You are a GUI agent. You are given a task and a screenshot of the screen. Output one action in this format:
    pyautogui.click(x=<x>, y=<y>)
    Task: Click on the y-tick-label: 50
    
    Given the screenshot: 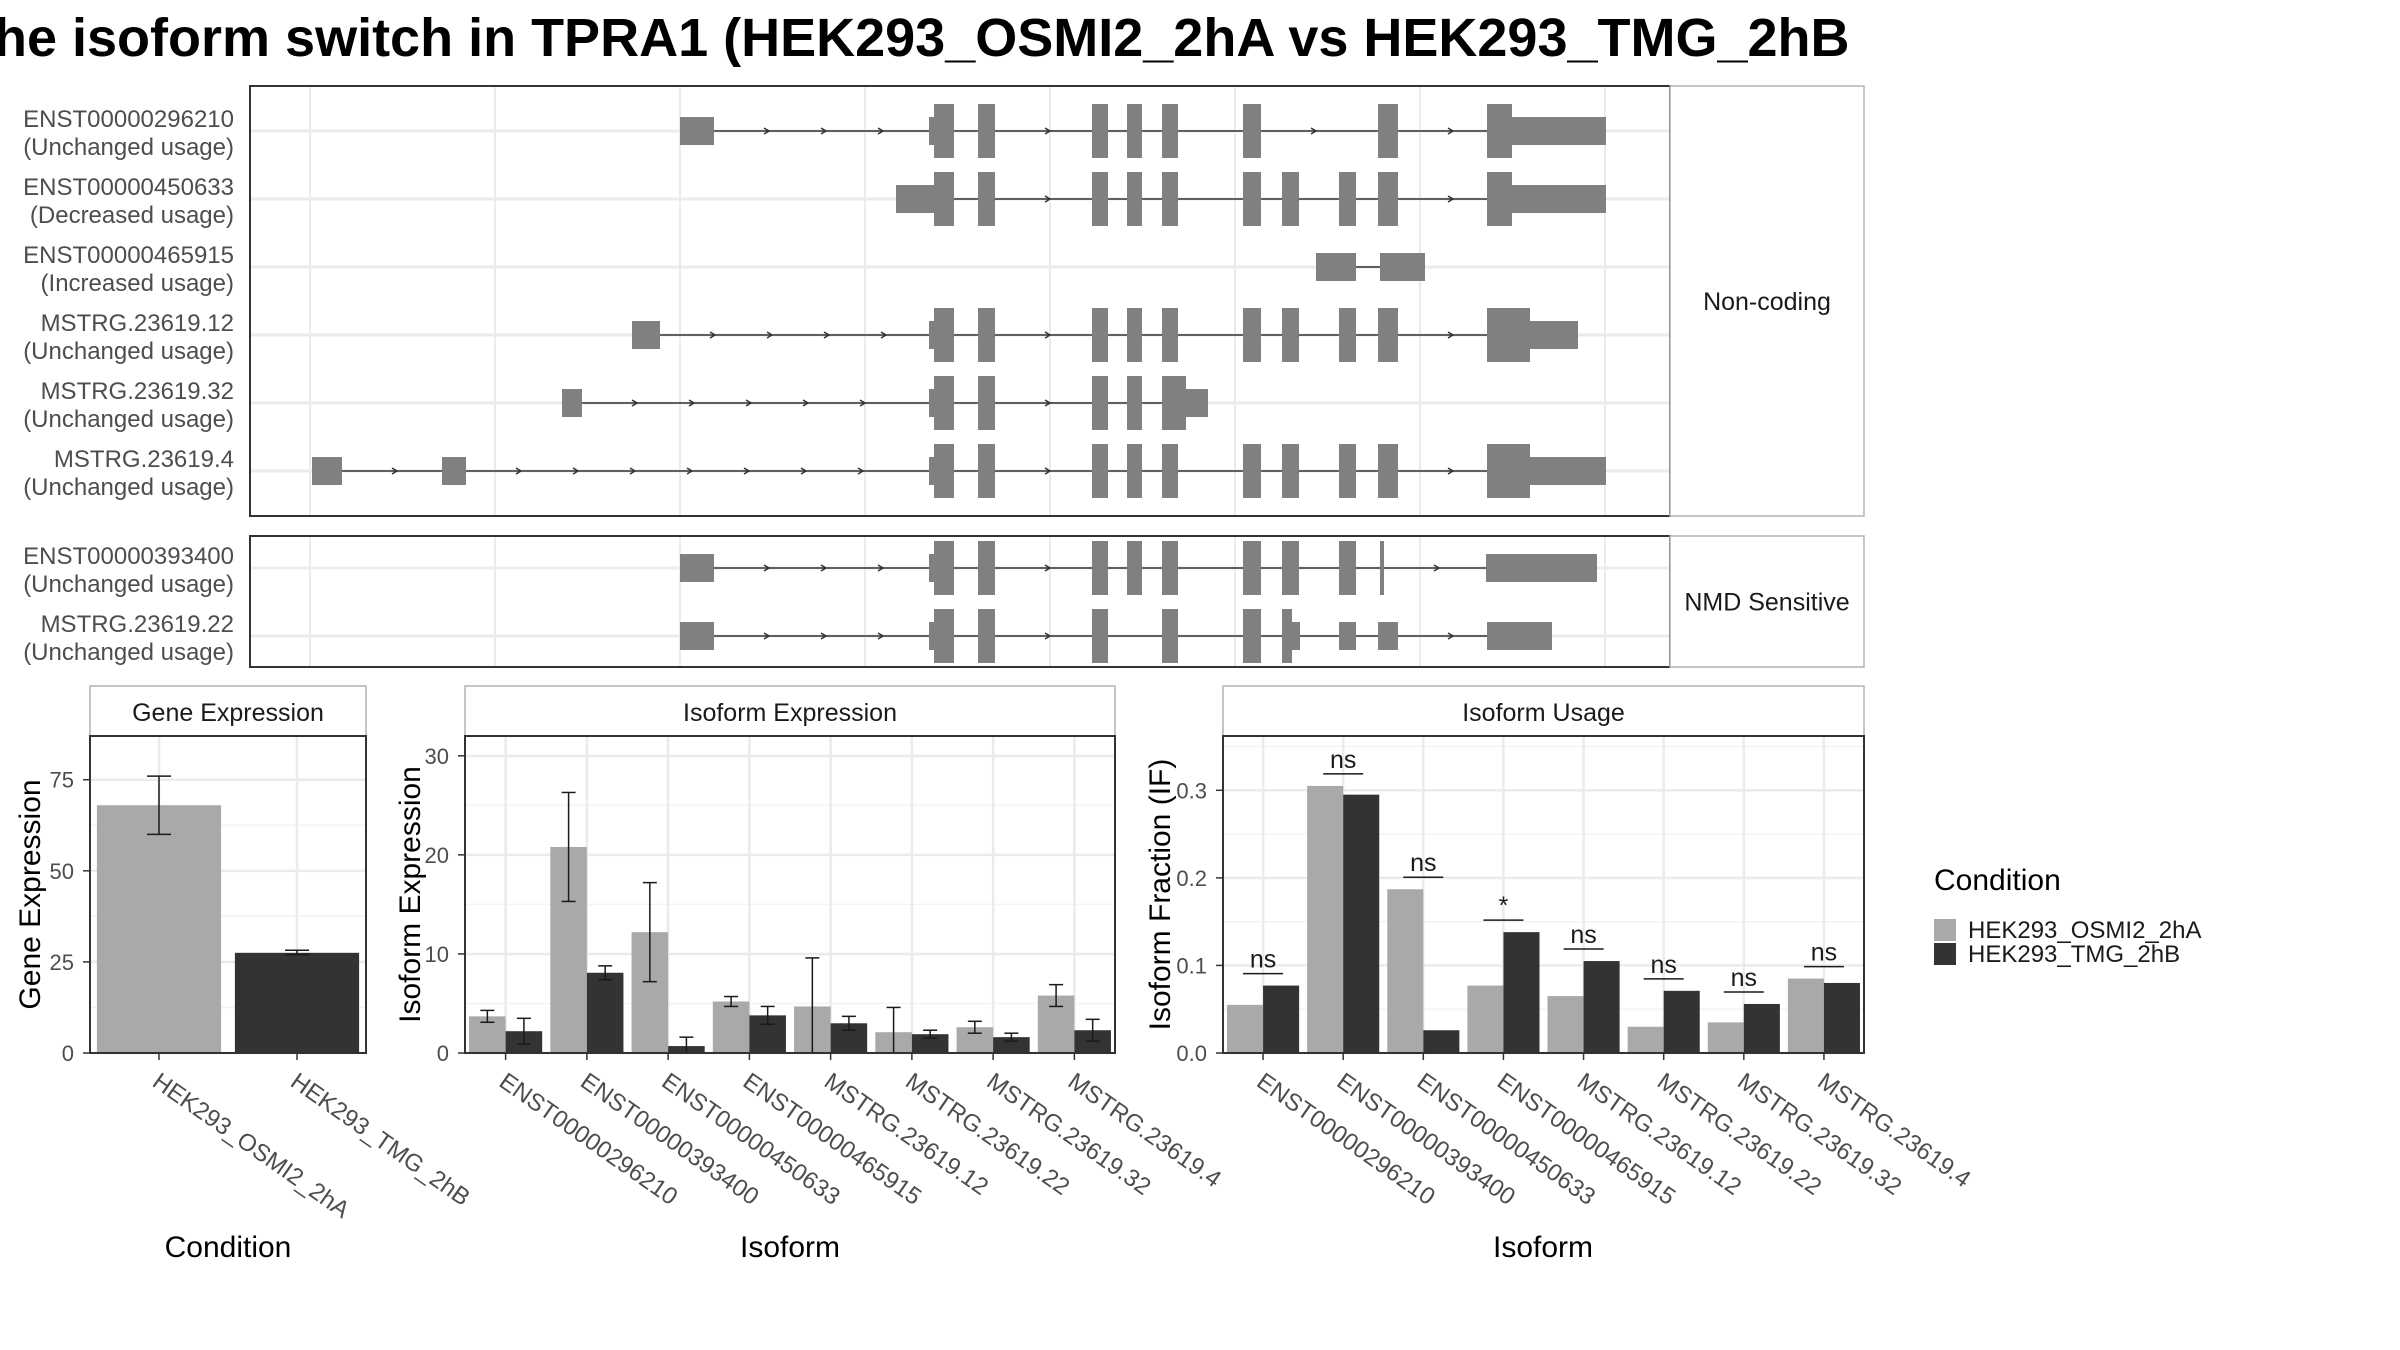 What is the action you would take?
    pyautogui.click(x=62, y=871)
    